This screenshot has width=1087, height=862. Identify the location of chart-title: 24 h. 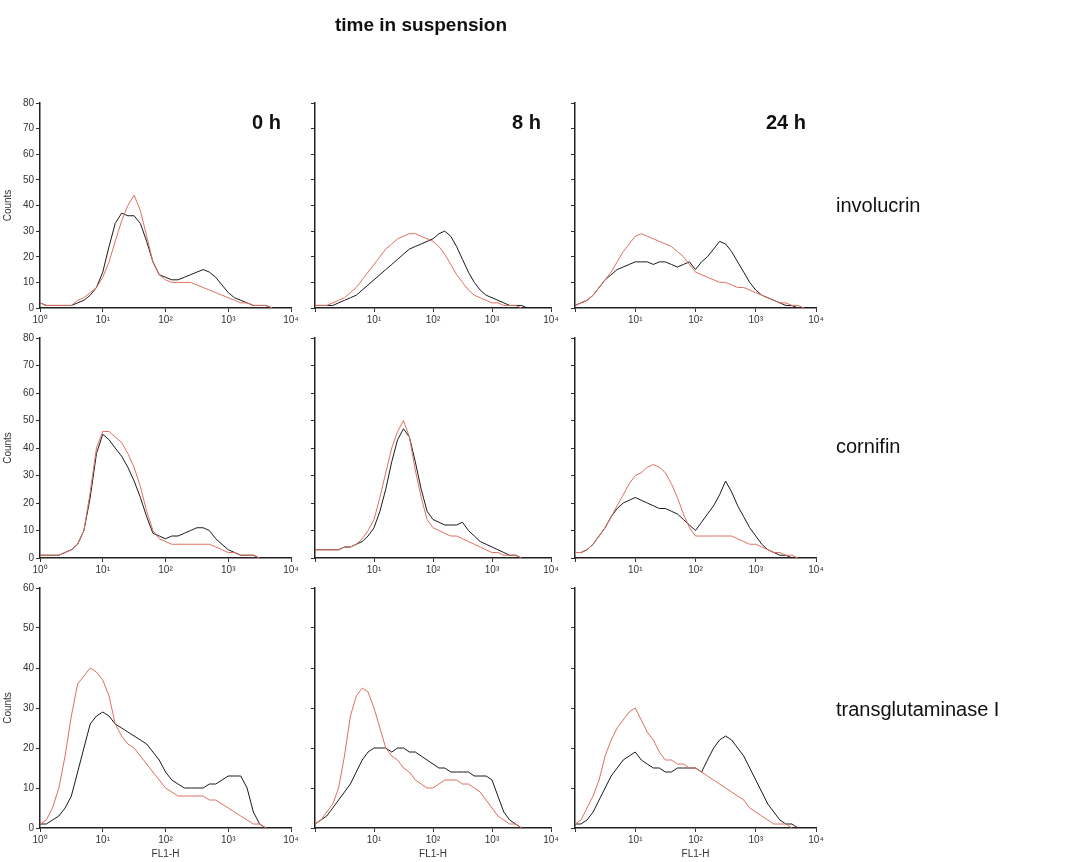
(785, 121).